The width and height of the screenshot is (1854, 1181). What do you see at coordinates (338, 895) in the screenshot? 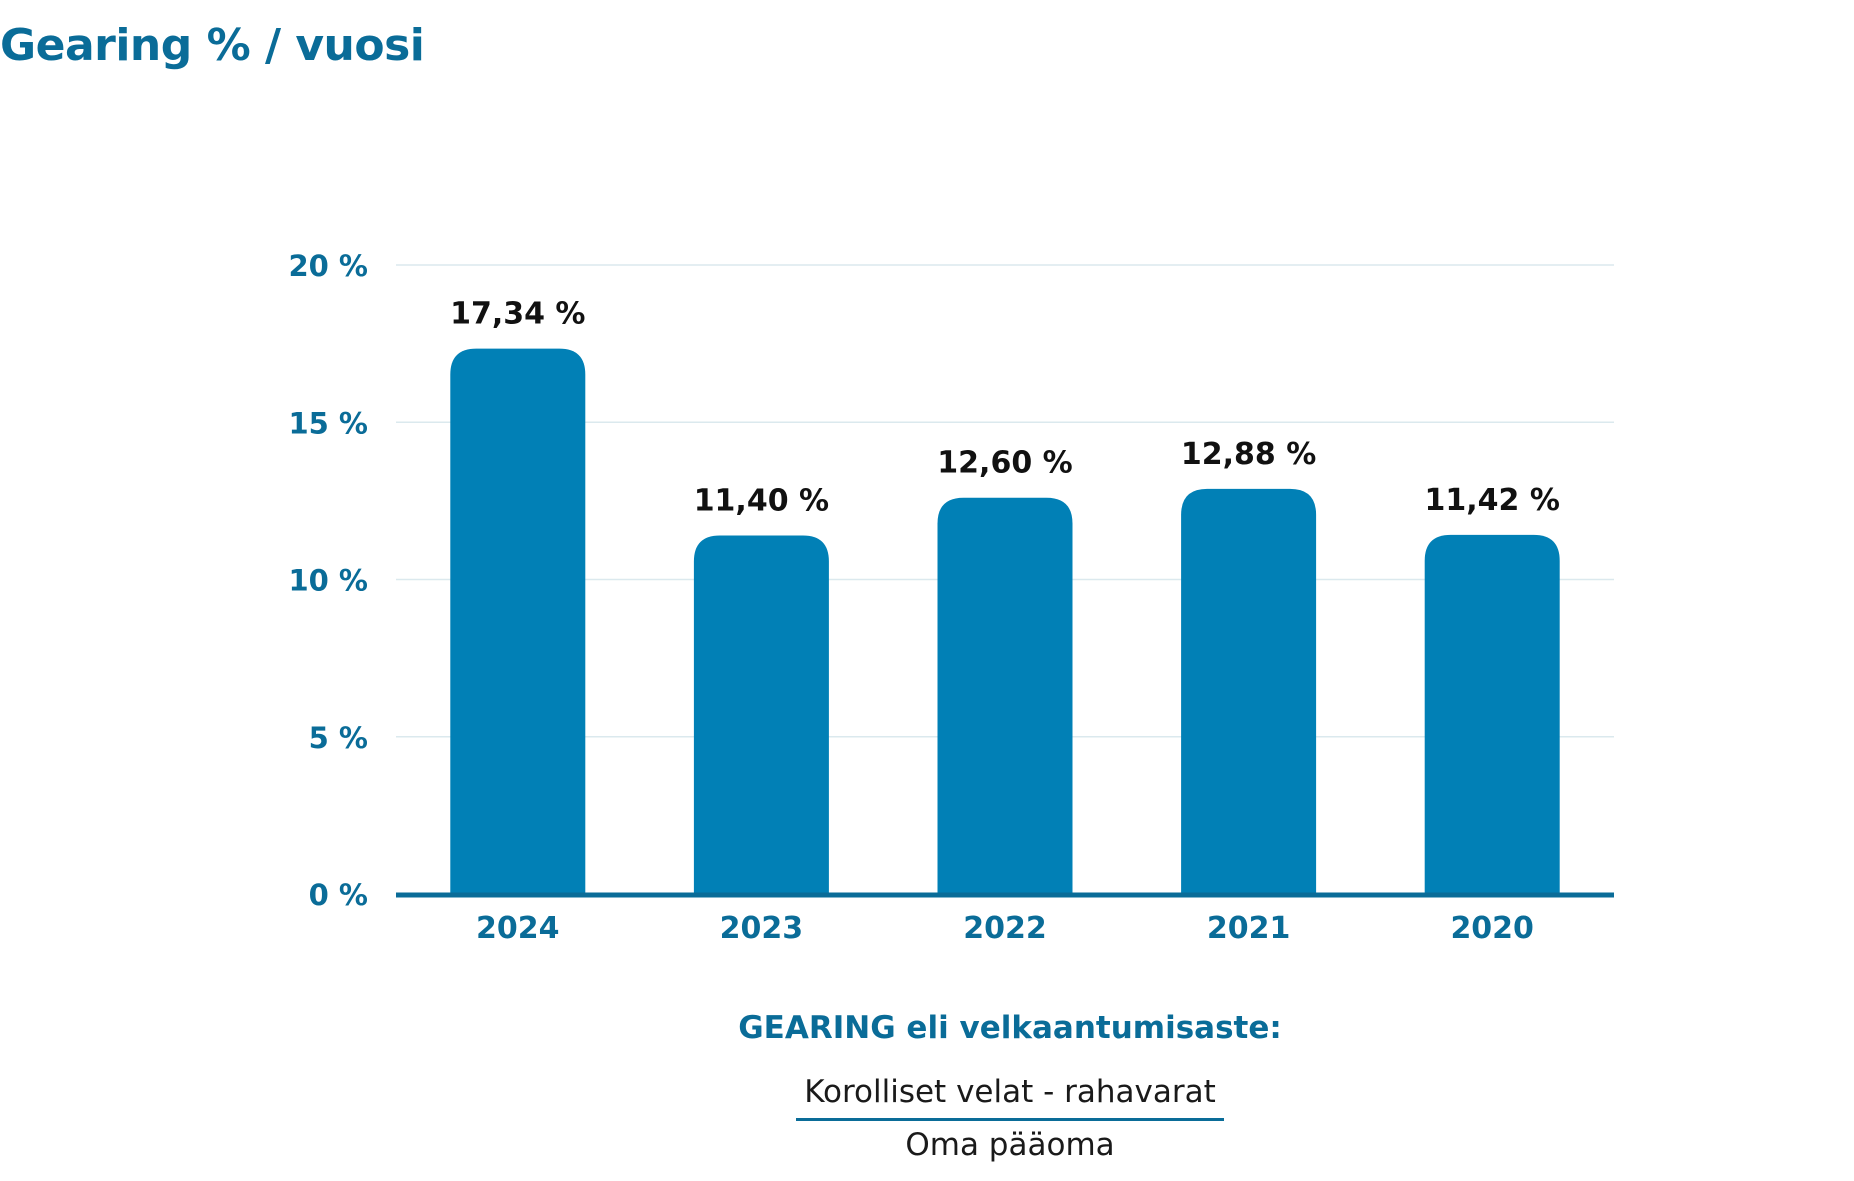
I see `y-tick-label: 0 %` at bounding box center [338, 895].